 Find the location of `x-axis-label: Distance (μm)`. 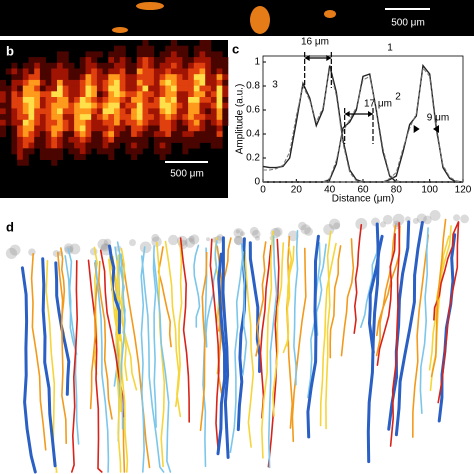

x-axis-label: Distance (μm) is located at coordinates (363, 199).